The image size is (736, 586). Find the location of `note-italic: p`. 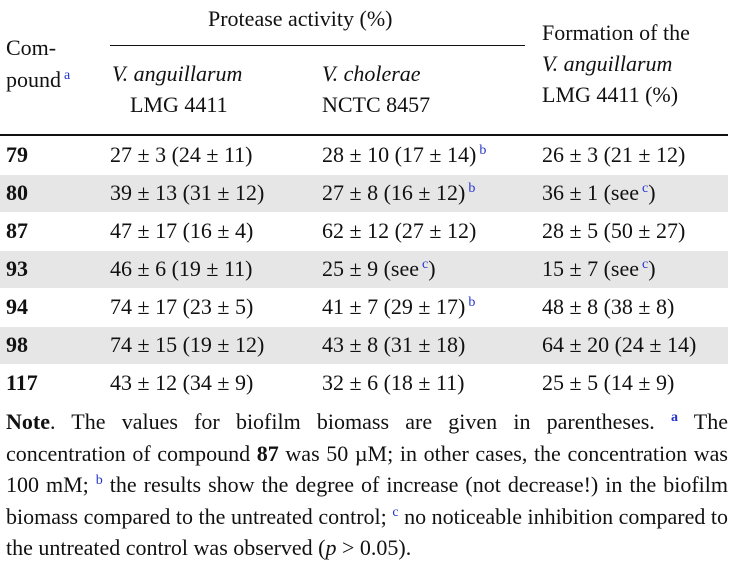

note-italic: p is located at coordinates (331, 547).